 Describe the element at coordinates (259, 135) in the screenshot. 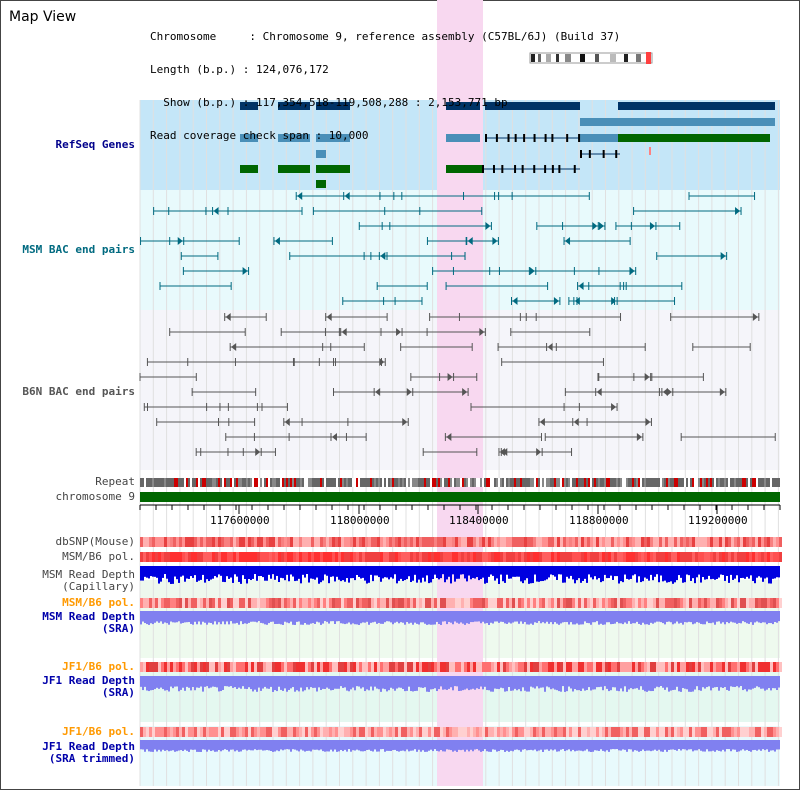

I see `info-line-span: Read coverage check span : 10,000` at that location.